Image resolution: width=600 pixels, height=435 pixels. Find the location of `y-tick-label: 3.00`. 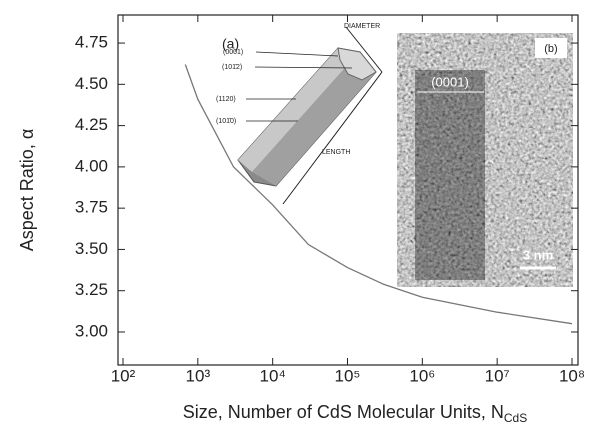

y-tick-label: 3.00 is located at coordinates (91, 330).